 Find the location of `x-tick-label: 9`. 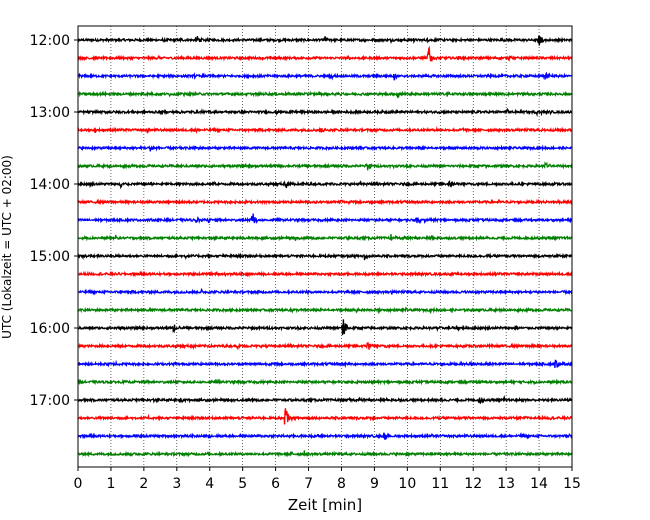

x-tick-label: 9 is located at coordinates (374, 484).